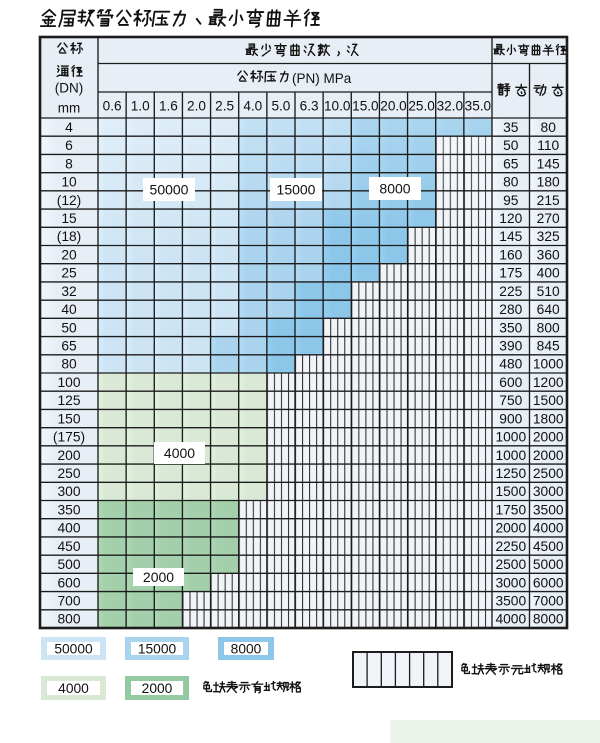 The image size is (600, 743). Describe the element at coordinates (68, 418) in the screenshot. I see `svg-text: 150` at that location.